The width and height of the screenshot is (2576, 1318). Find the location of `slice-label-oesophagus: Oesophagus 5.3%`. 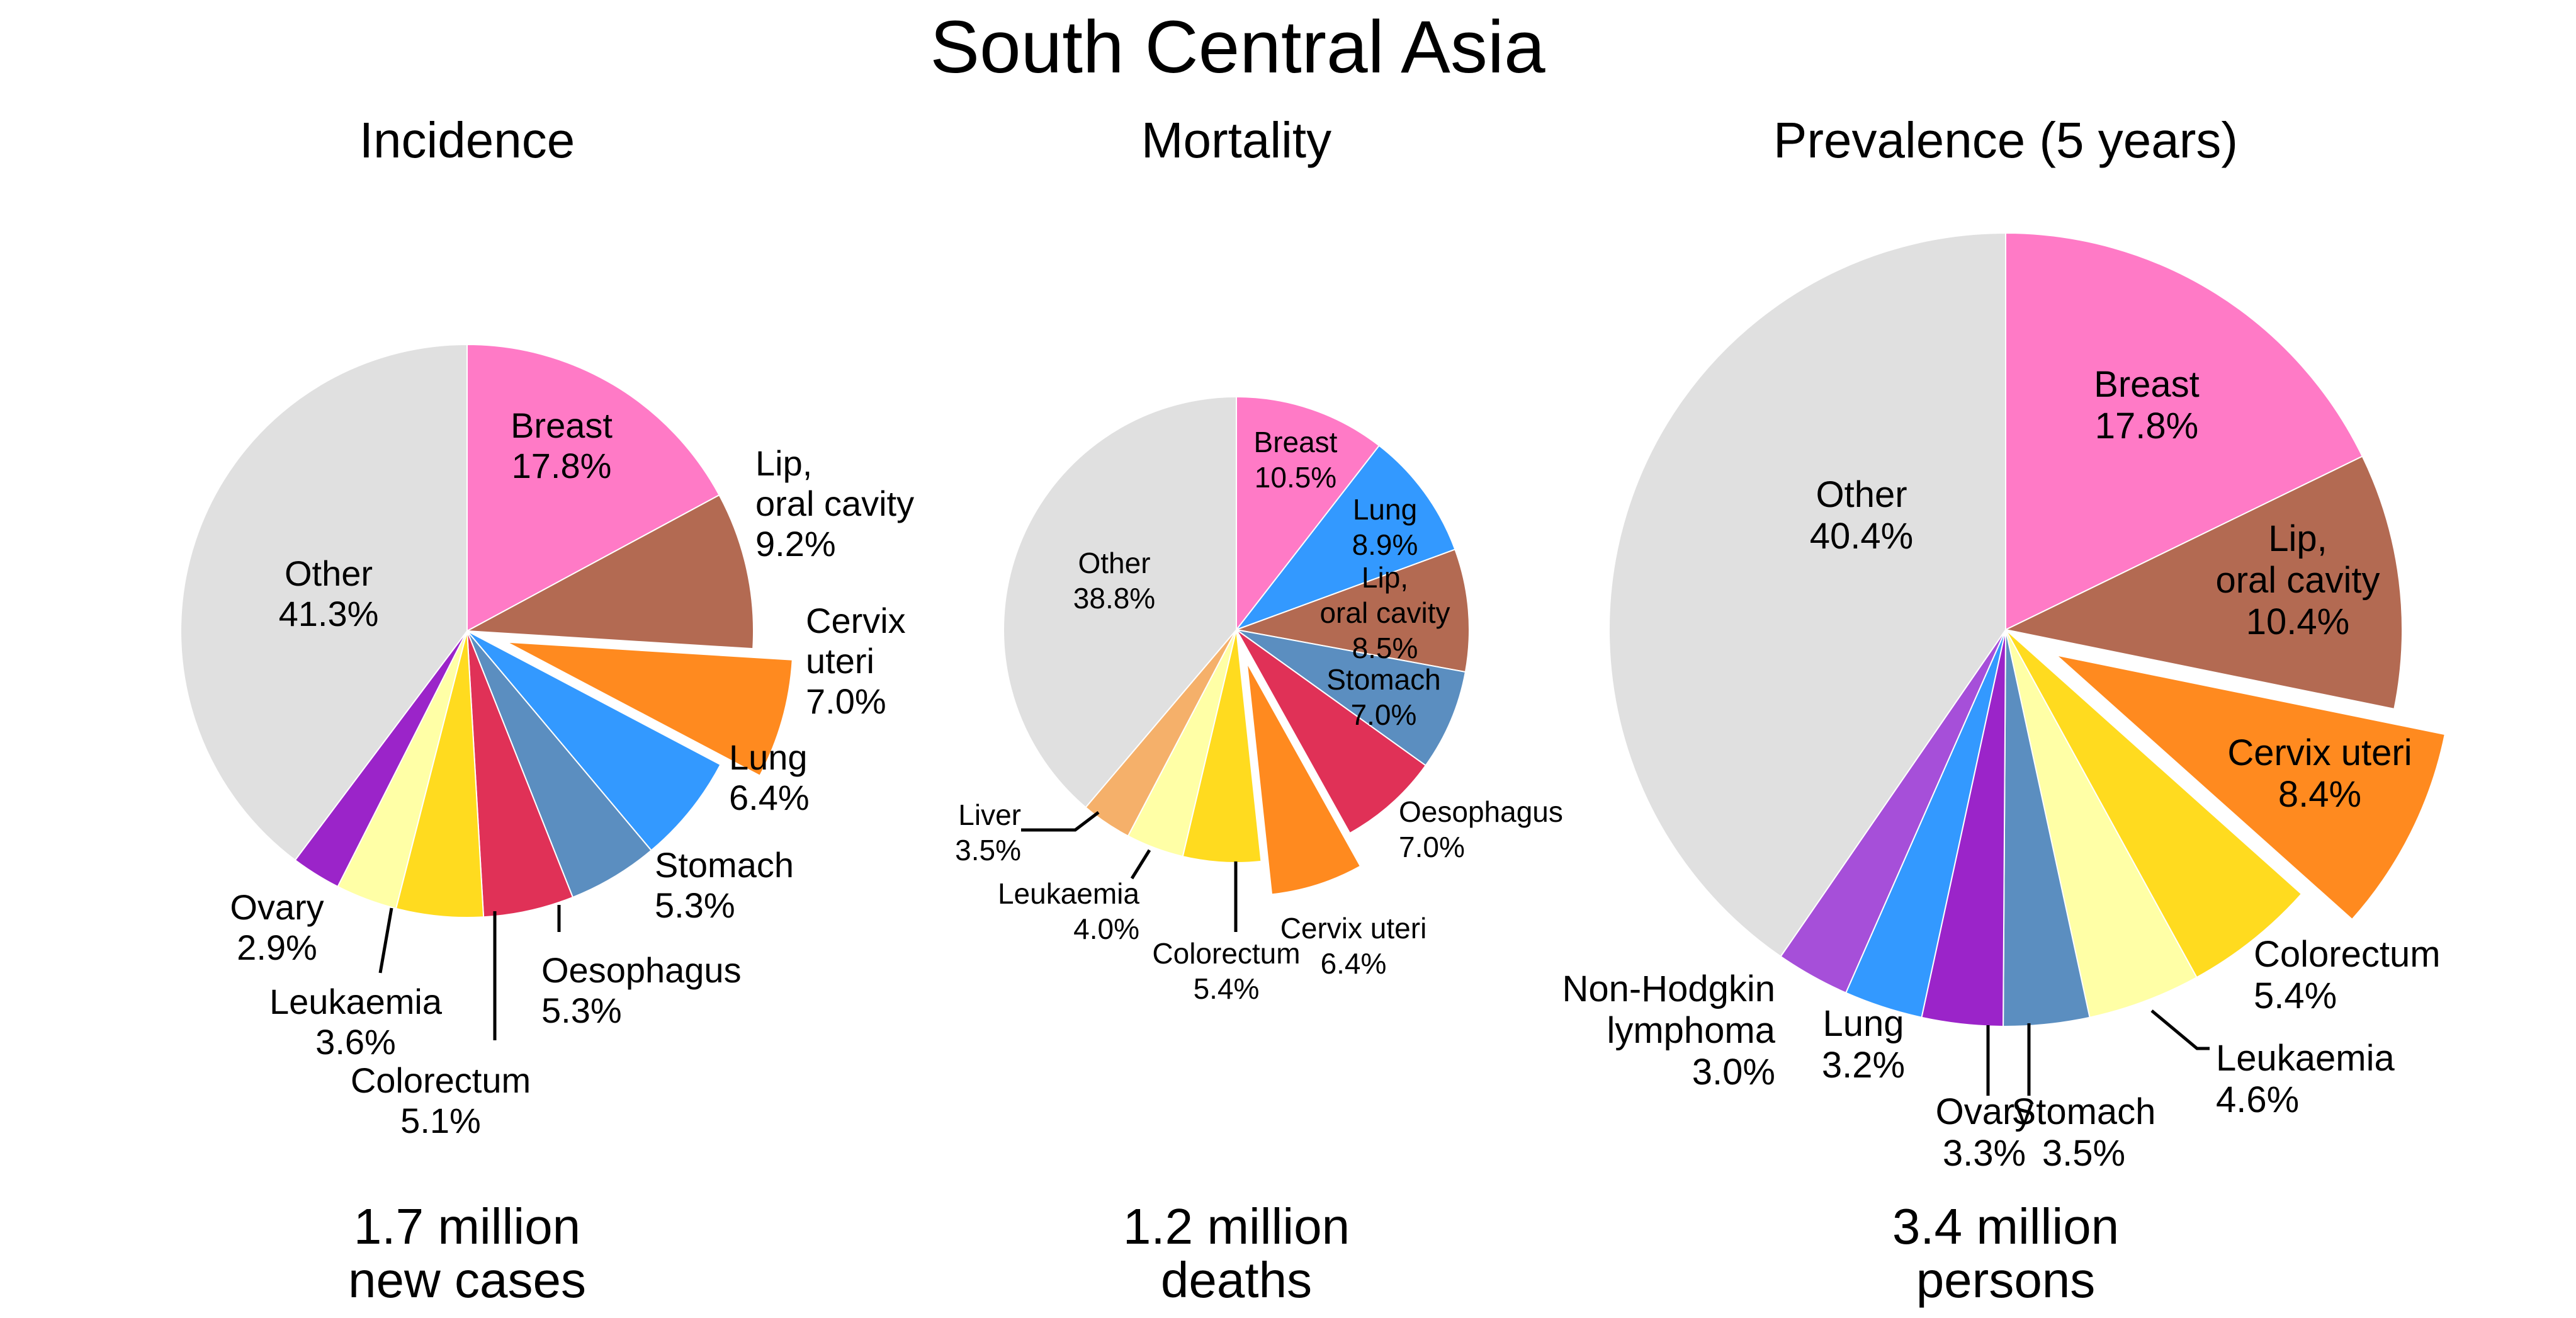

slice-label-oesophagus: Oesophagus 5.3% is located at coordinates (641, 990).